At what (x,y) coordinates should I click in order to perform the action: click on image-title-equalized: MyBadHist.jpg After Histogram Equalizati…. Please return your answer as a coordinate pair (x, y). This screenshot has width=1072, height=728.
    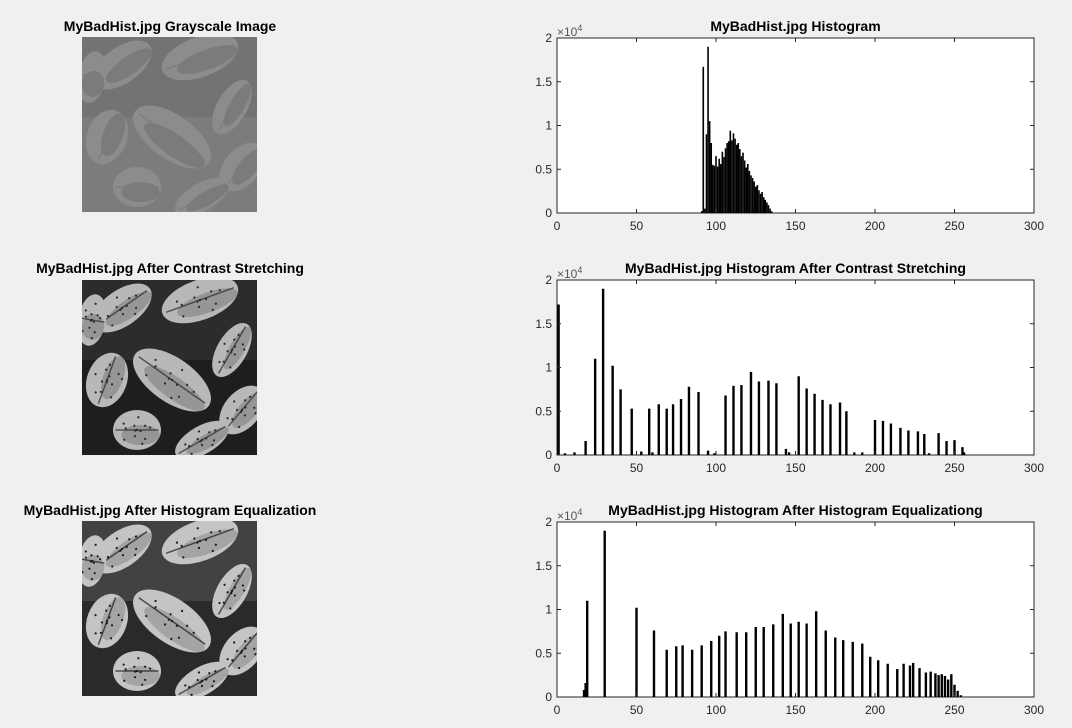
    Looking at the image, I should click on (170, 510).